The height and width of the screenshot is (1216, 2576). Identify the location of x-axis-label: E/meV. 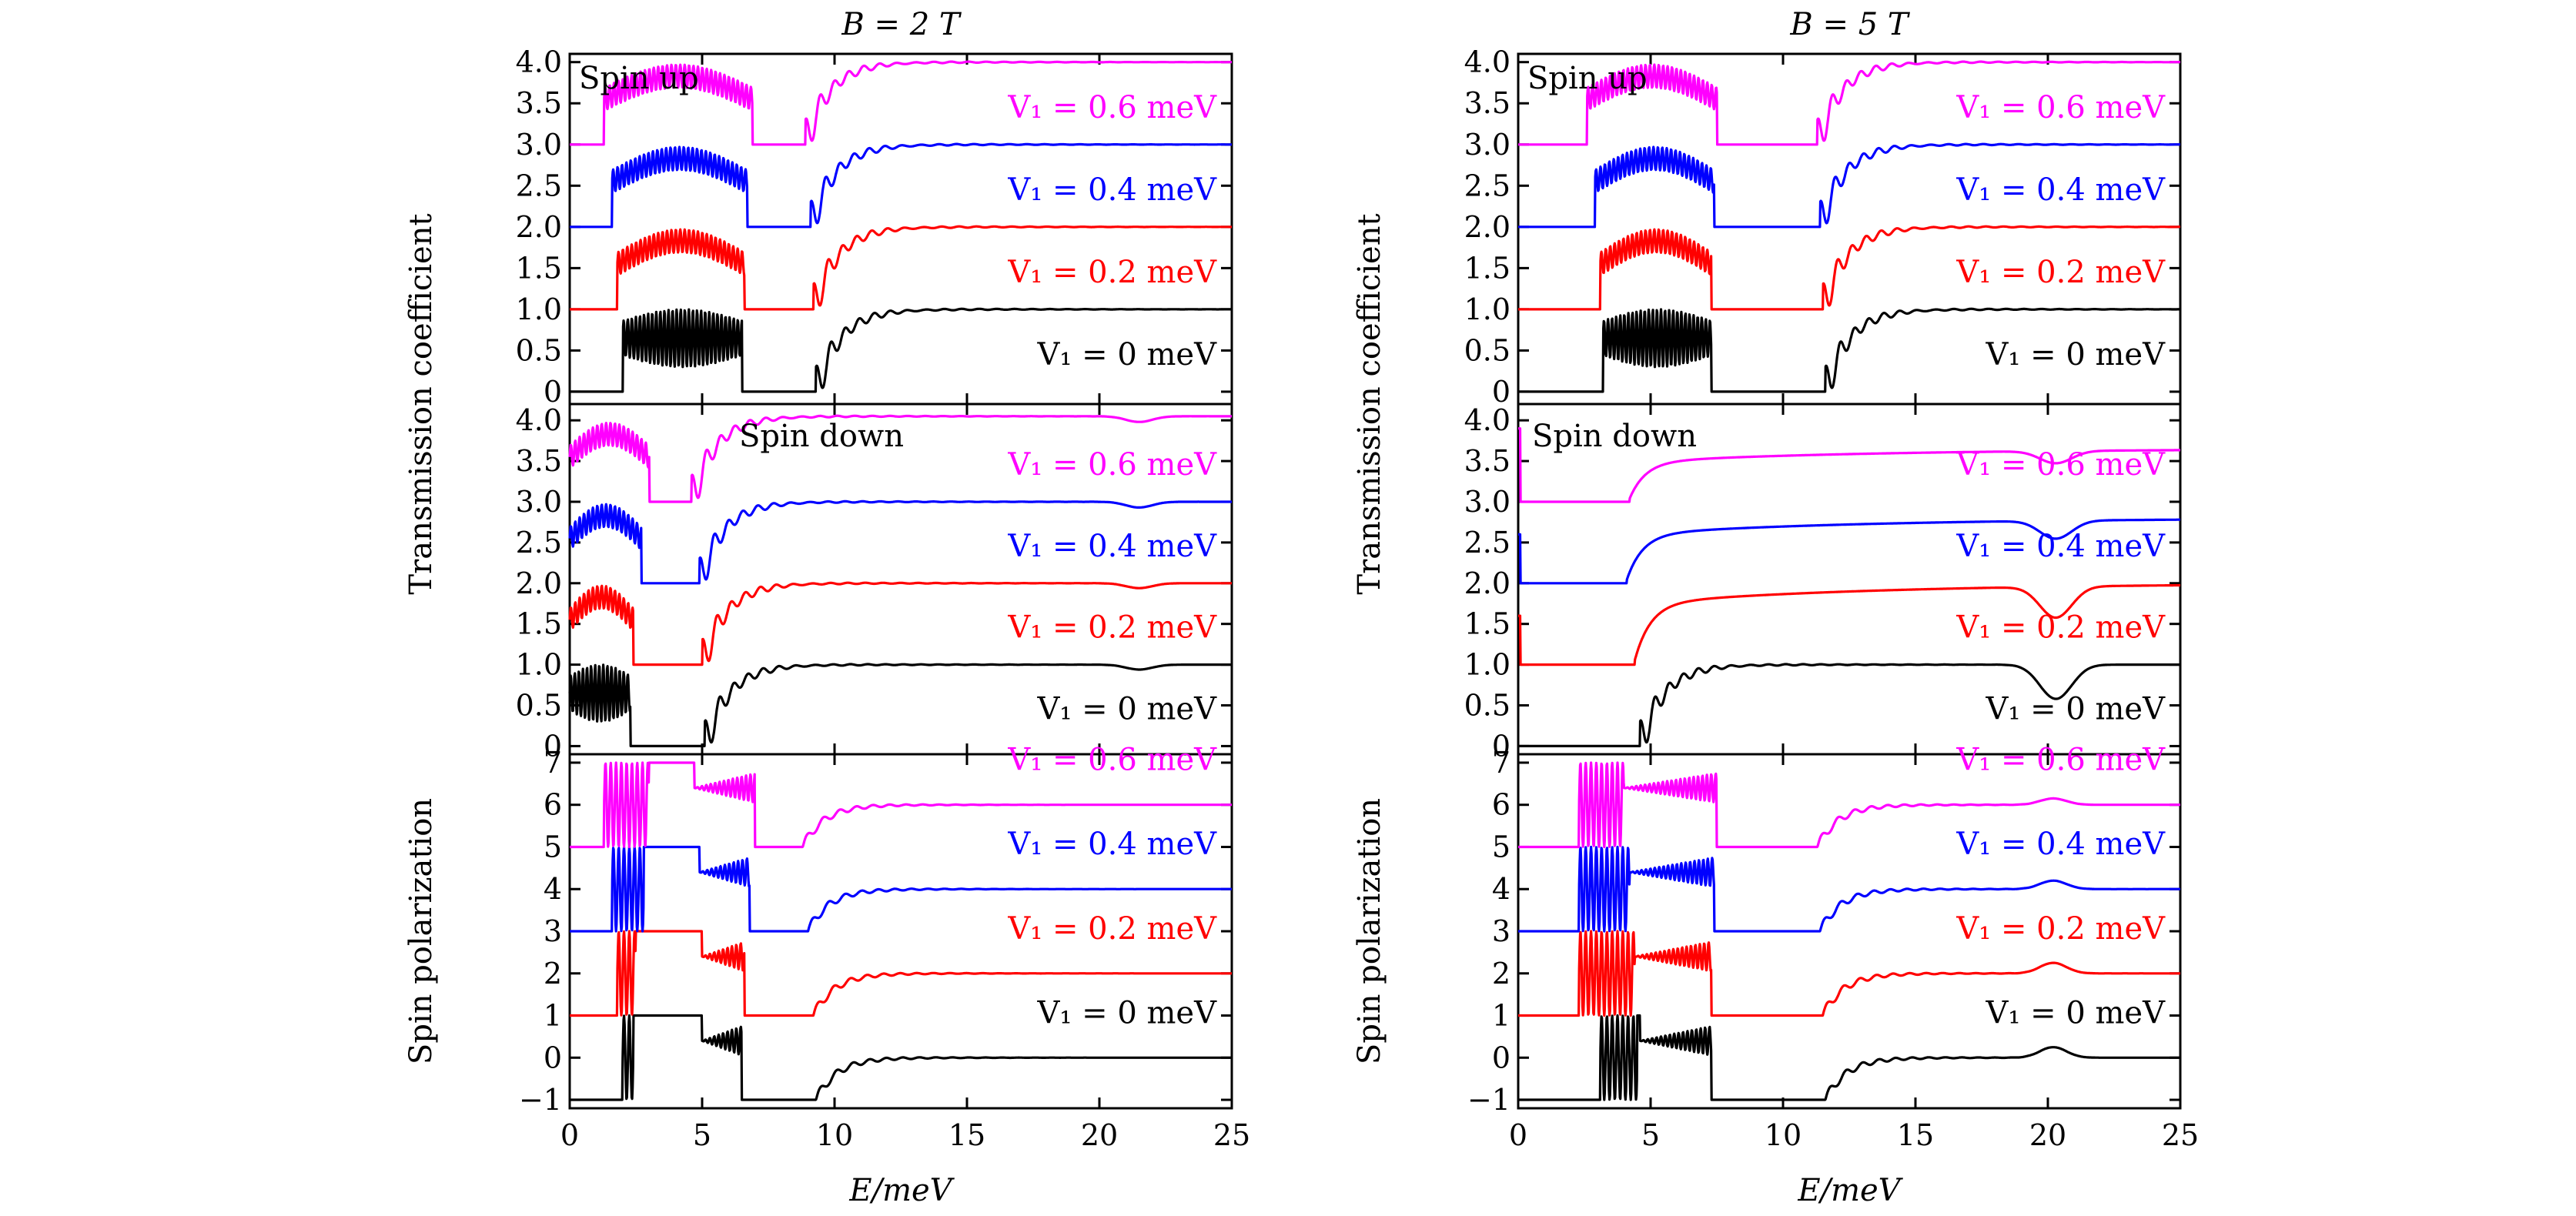
(902, 1190).